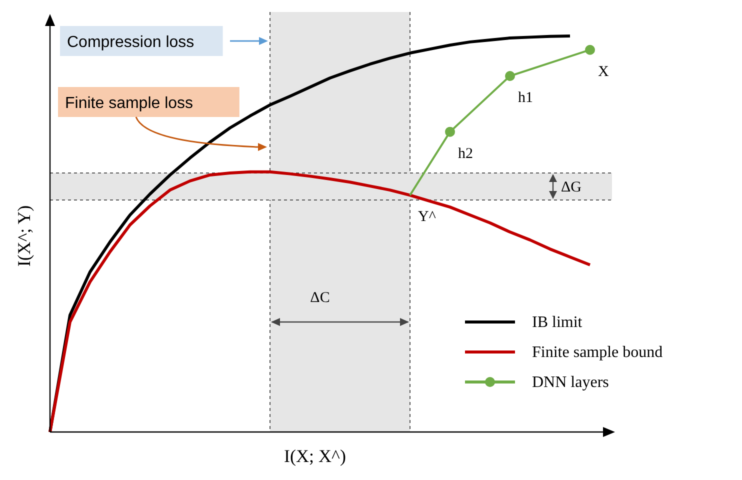 This screenshot has height=480, width=742. I want to click on x-axis-title: I(X; X^), so click(315, 456).